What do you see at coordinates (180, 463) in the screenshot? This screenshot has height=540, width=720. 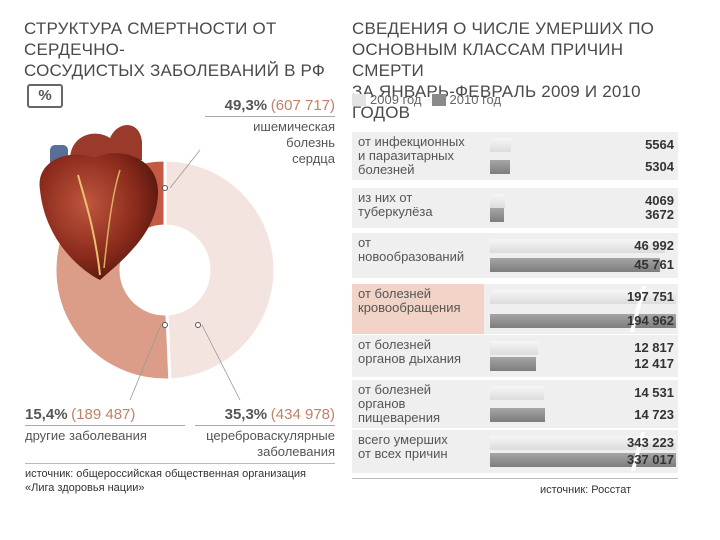 I see `left-source-divider` at bounding box center [180, 463].